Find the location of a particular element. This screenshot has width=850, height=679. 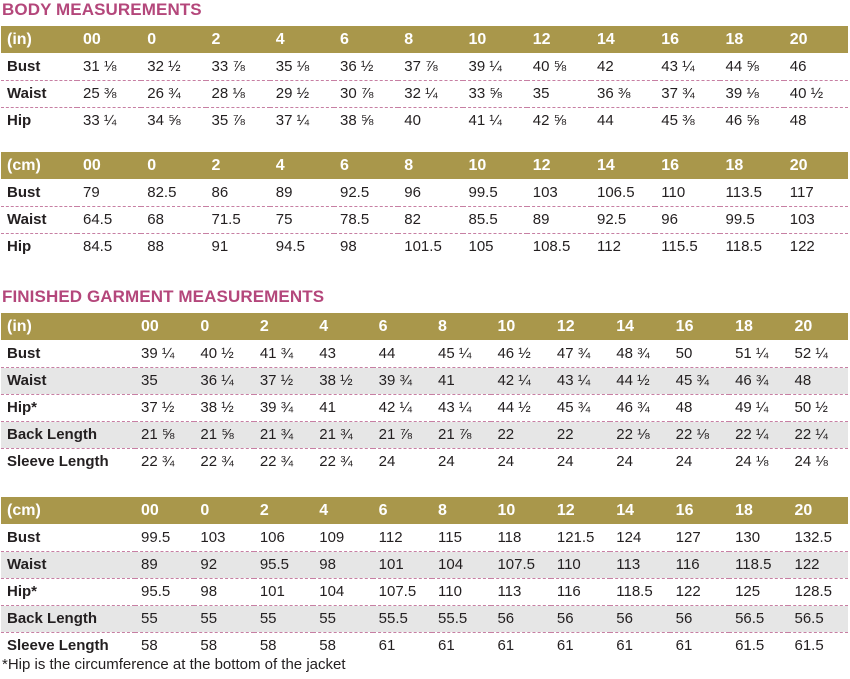

measurement-cell: 108.5 is located at coordinates (551, 247).